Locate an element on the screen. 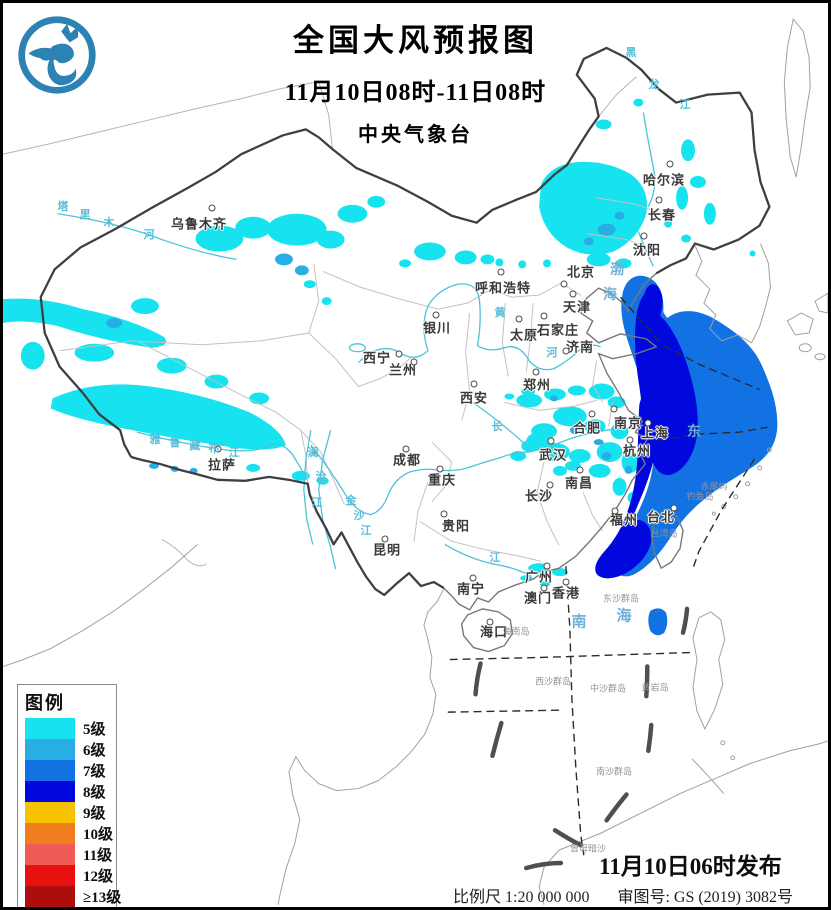  legend-label: 8级 is located at coordinates (94, 793).